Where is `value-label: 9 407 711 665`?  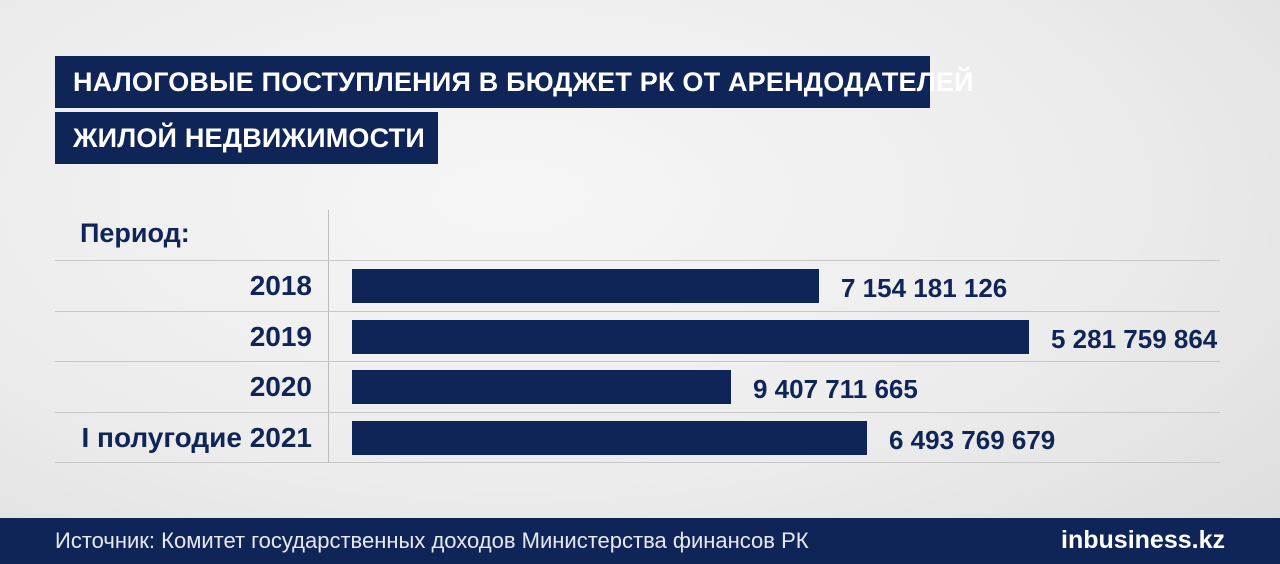 value-label: 9 407 711 665 is located at coordinates (835, 389).